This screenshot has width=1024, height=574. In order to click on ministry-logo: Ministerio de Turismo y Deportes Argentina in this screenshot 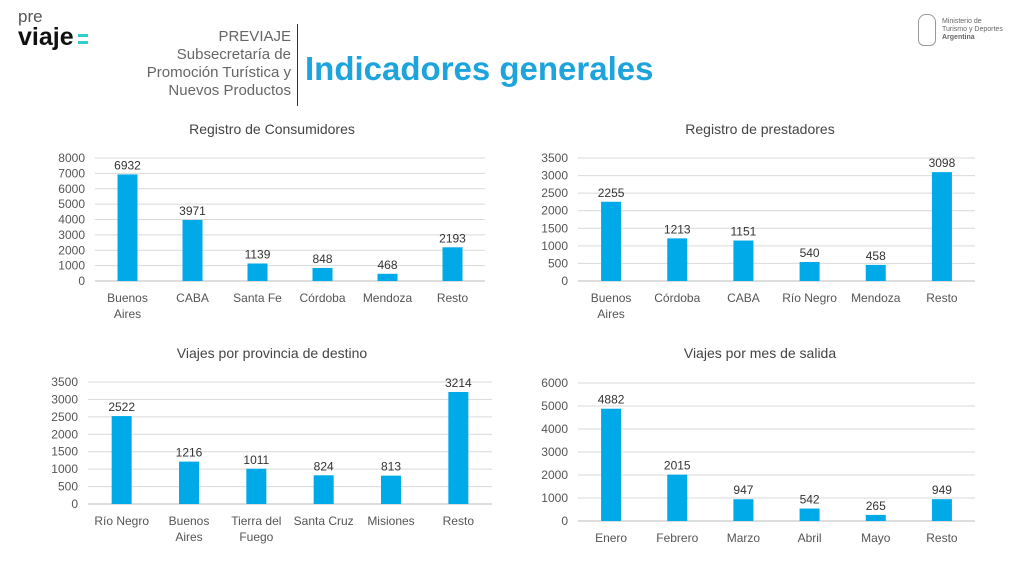, I will do `click(960, 30)`.